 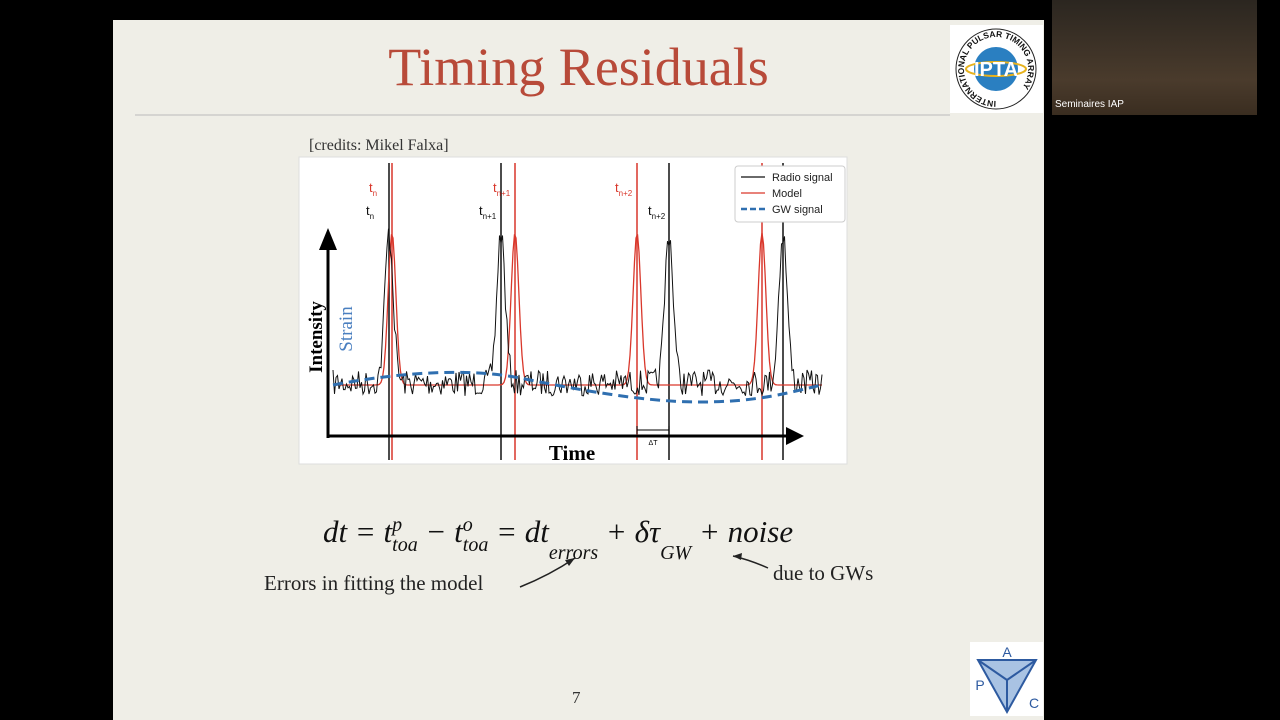 What do you see at coordinates (787, 194) in the screenshot?
I see `legend-label: Model` at bounding box center [787, 194].